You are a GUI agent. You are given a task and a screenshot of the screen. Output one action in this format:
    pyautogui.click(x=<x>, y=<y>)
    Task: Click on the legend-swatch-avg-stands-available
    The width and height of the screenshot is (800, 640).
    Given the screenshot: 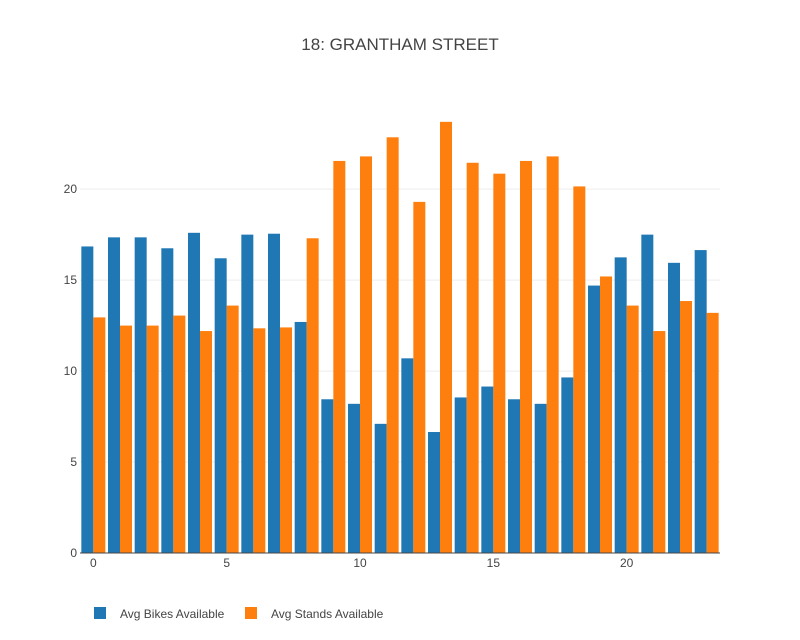 What is the action you would take?
    pyautogui.click(x=251, y=613)
    